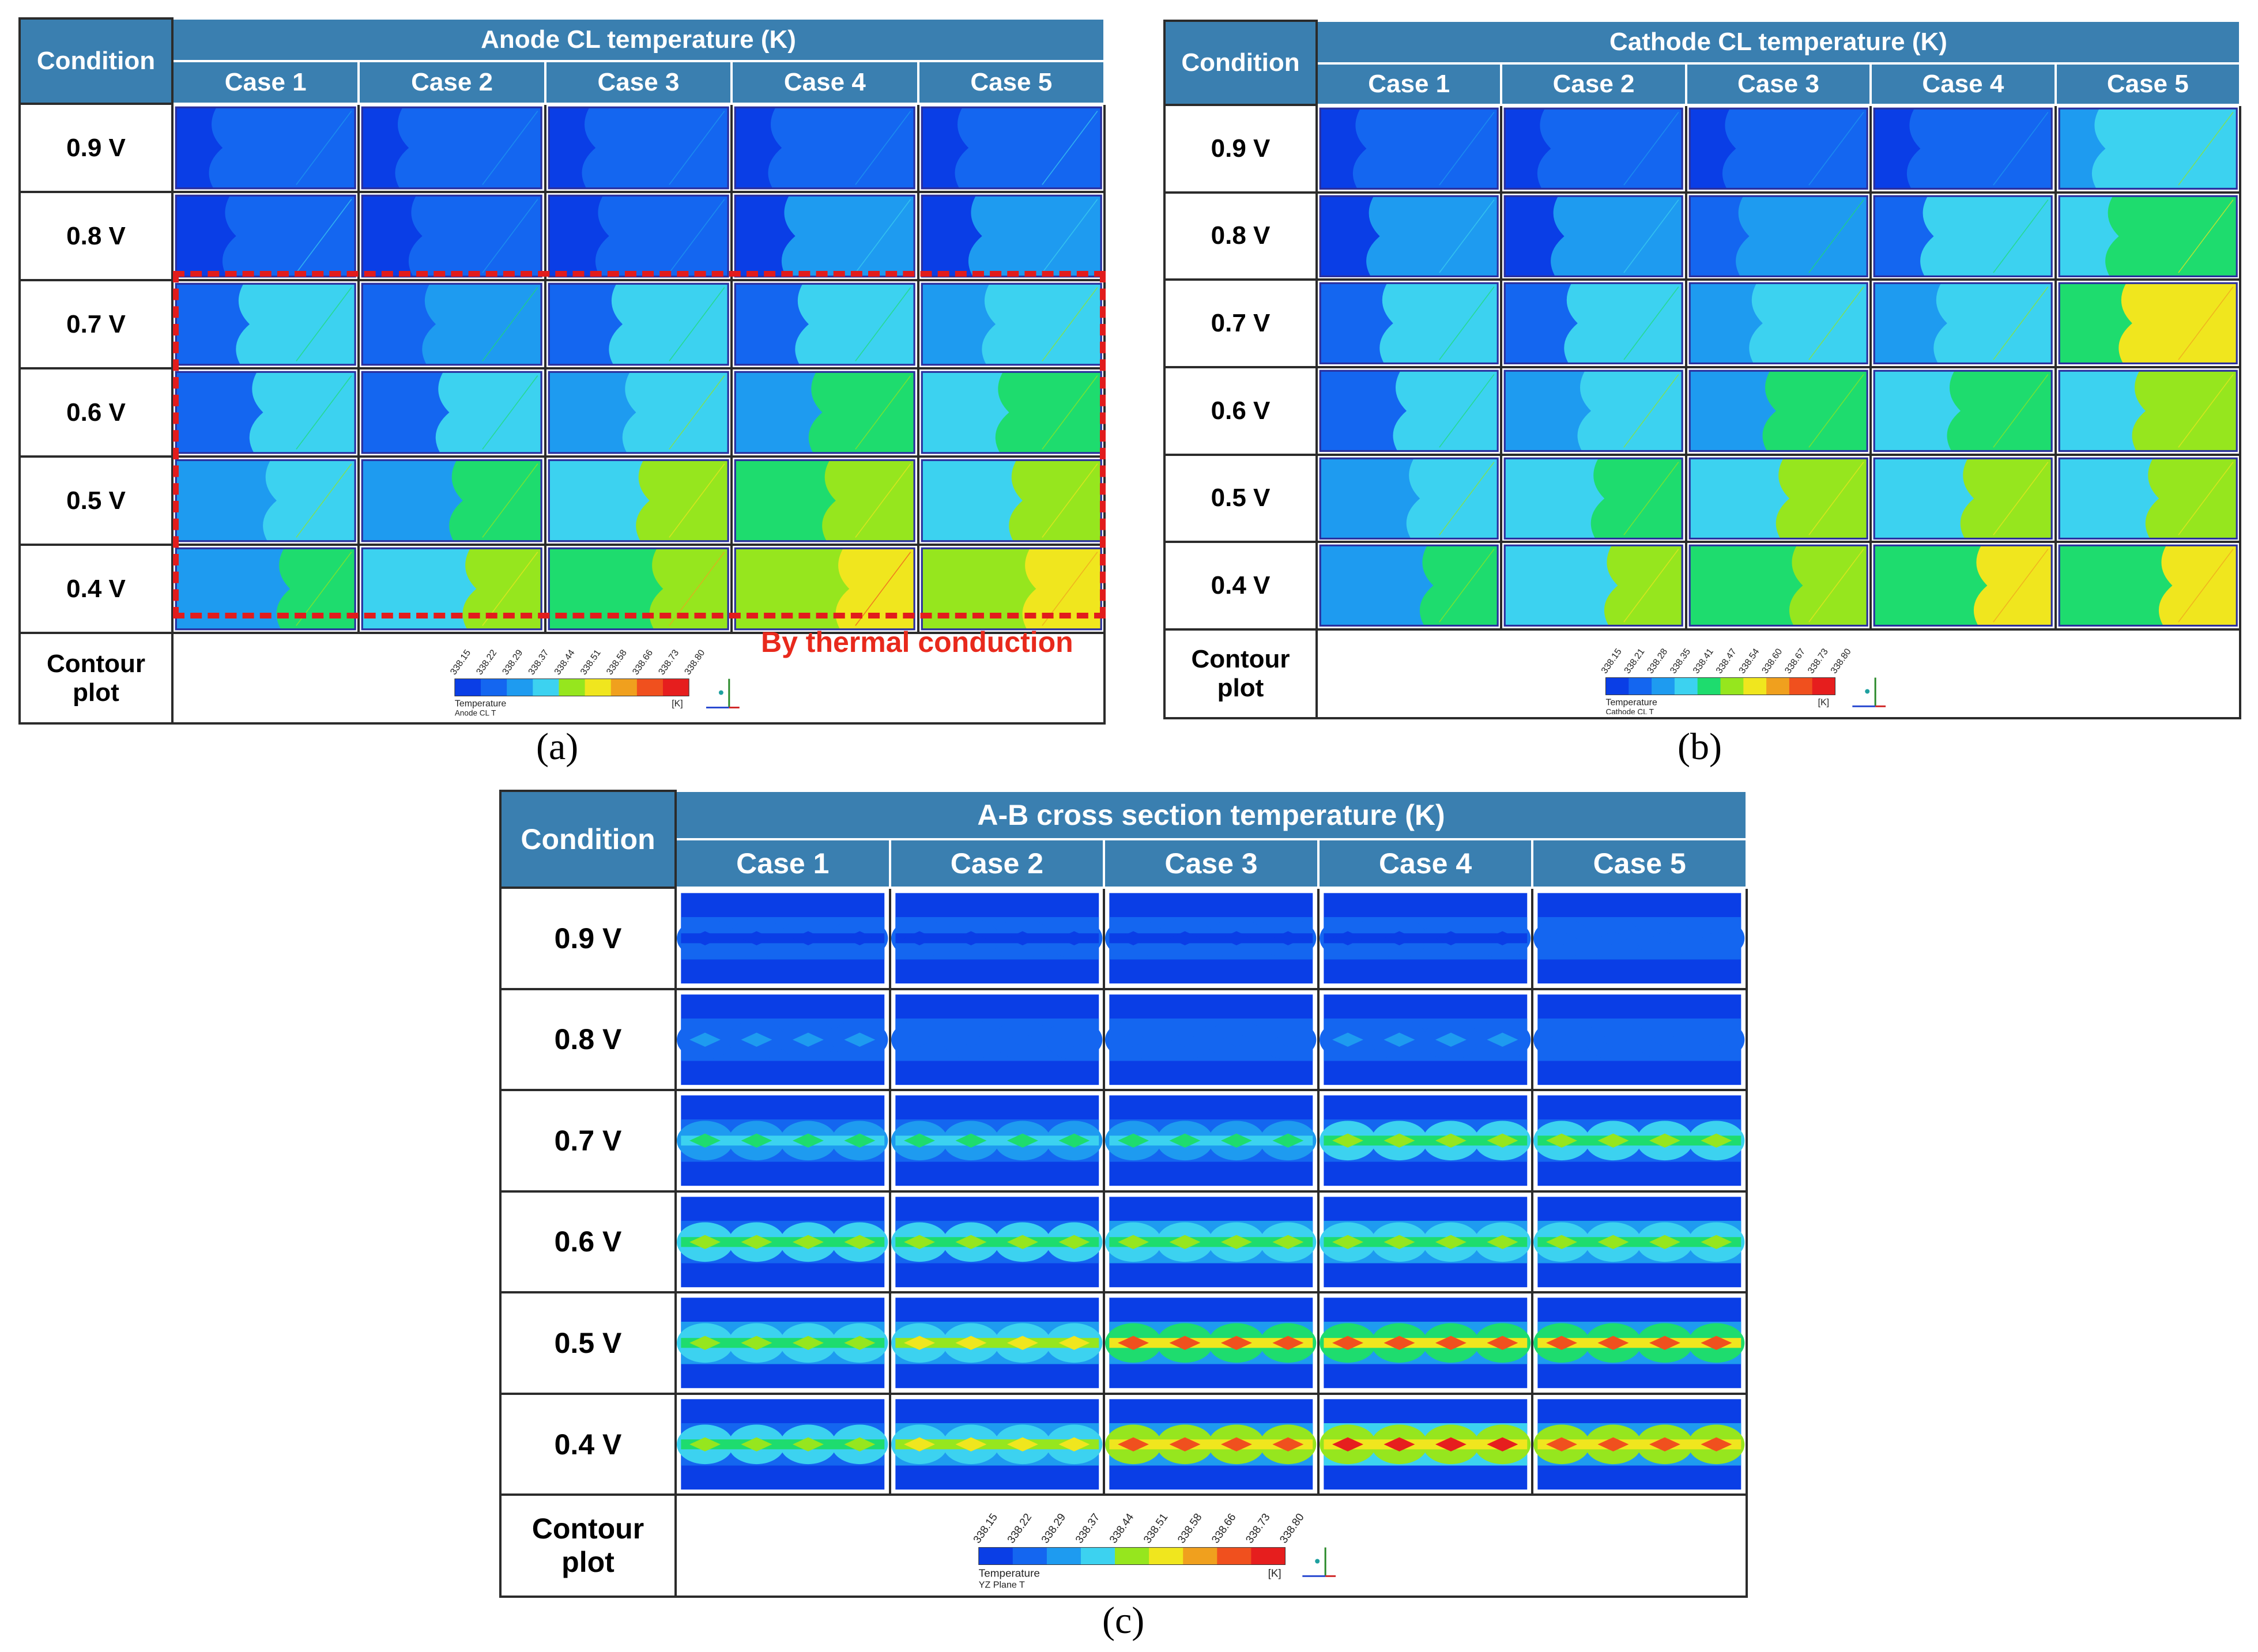  I want to click on condition-row: 0.6 V, so click(1702, 410).